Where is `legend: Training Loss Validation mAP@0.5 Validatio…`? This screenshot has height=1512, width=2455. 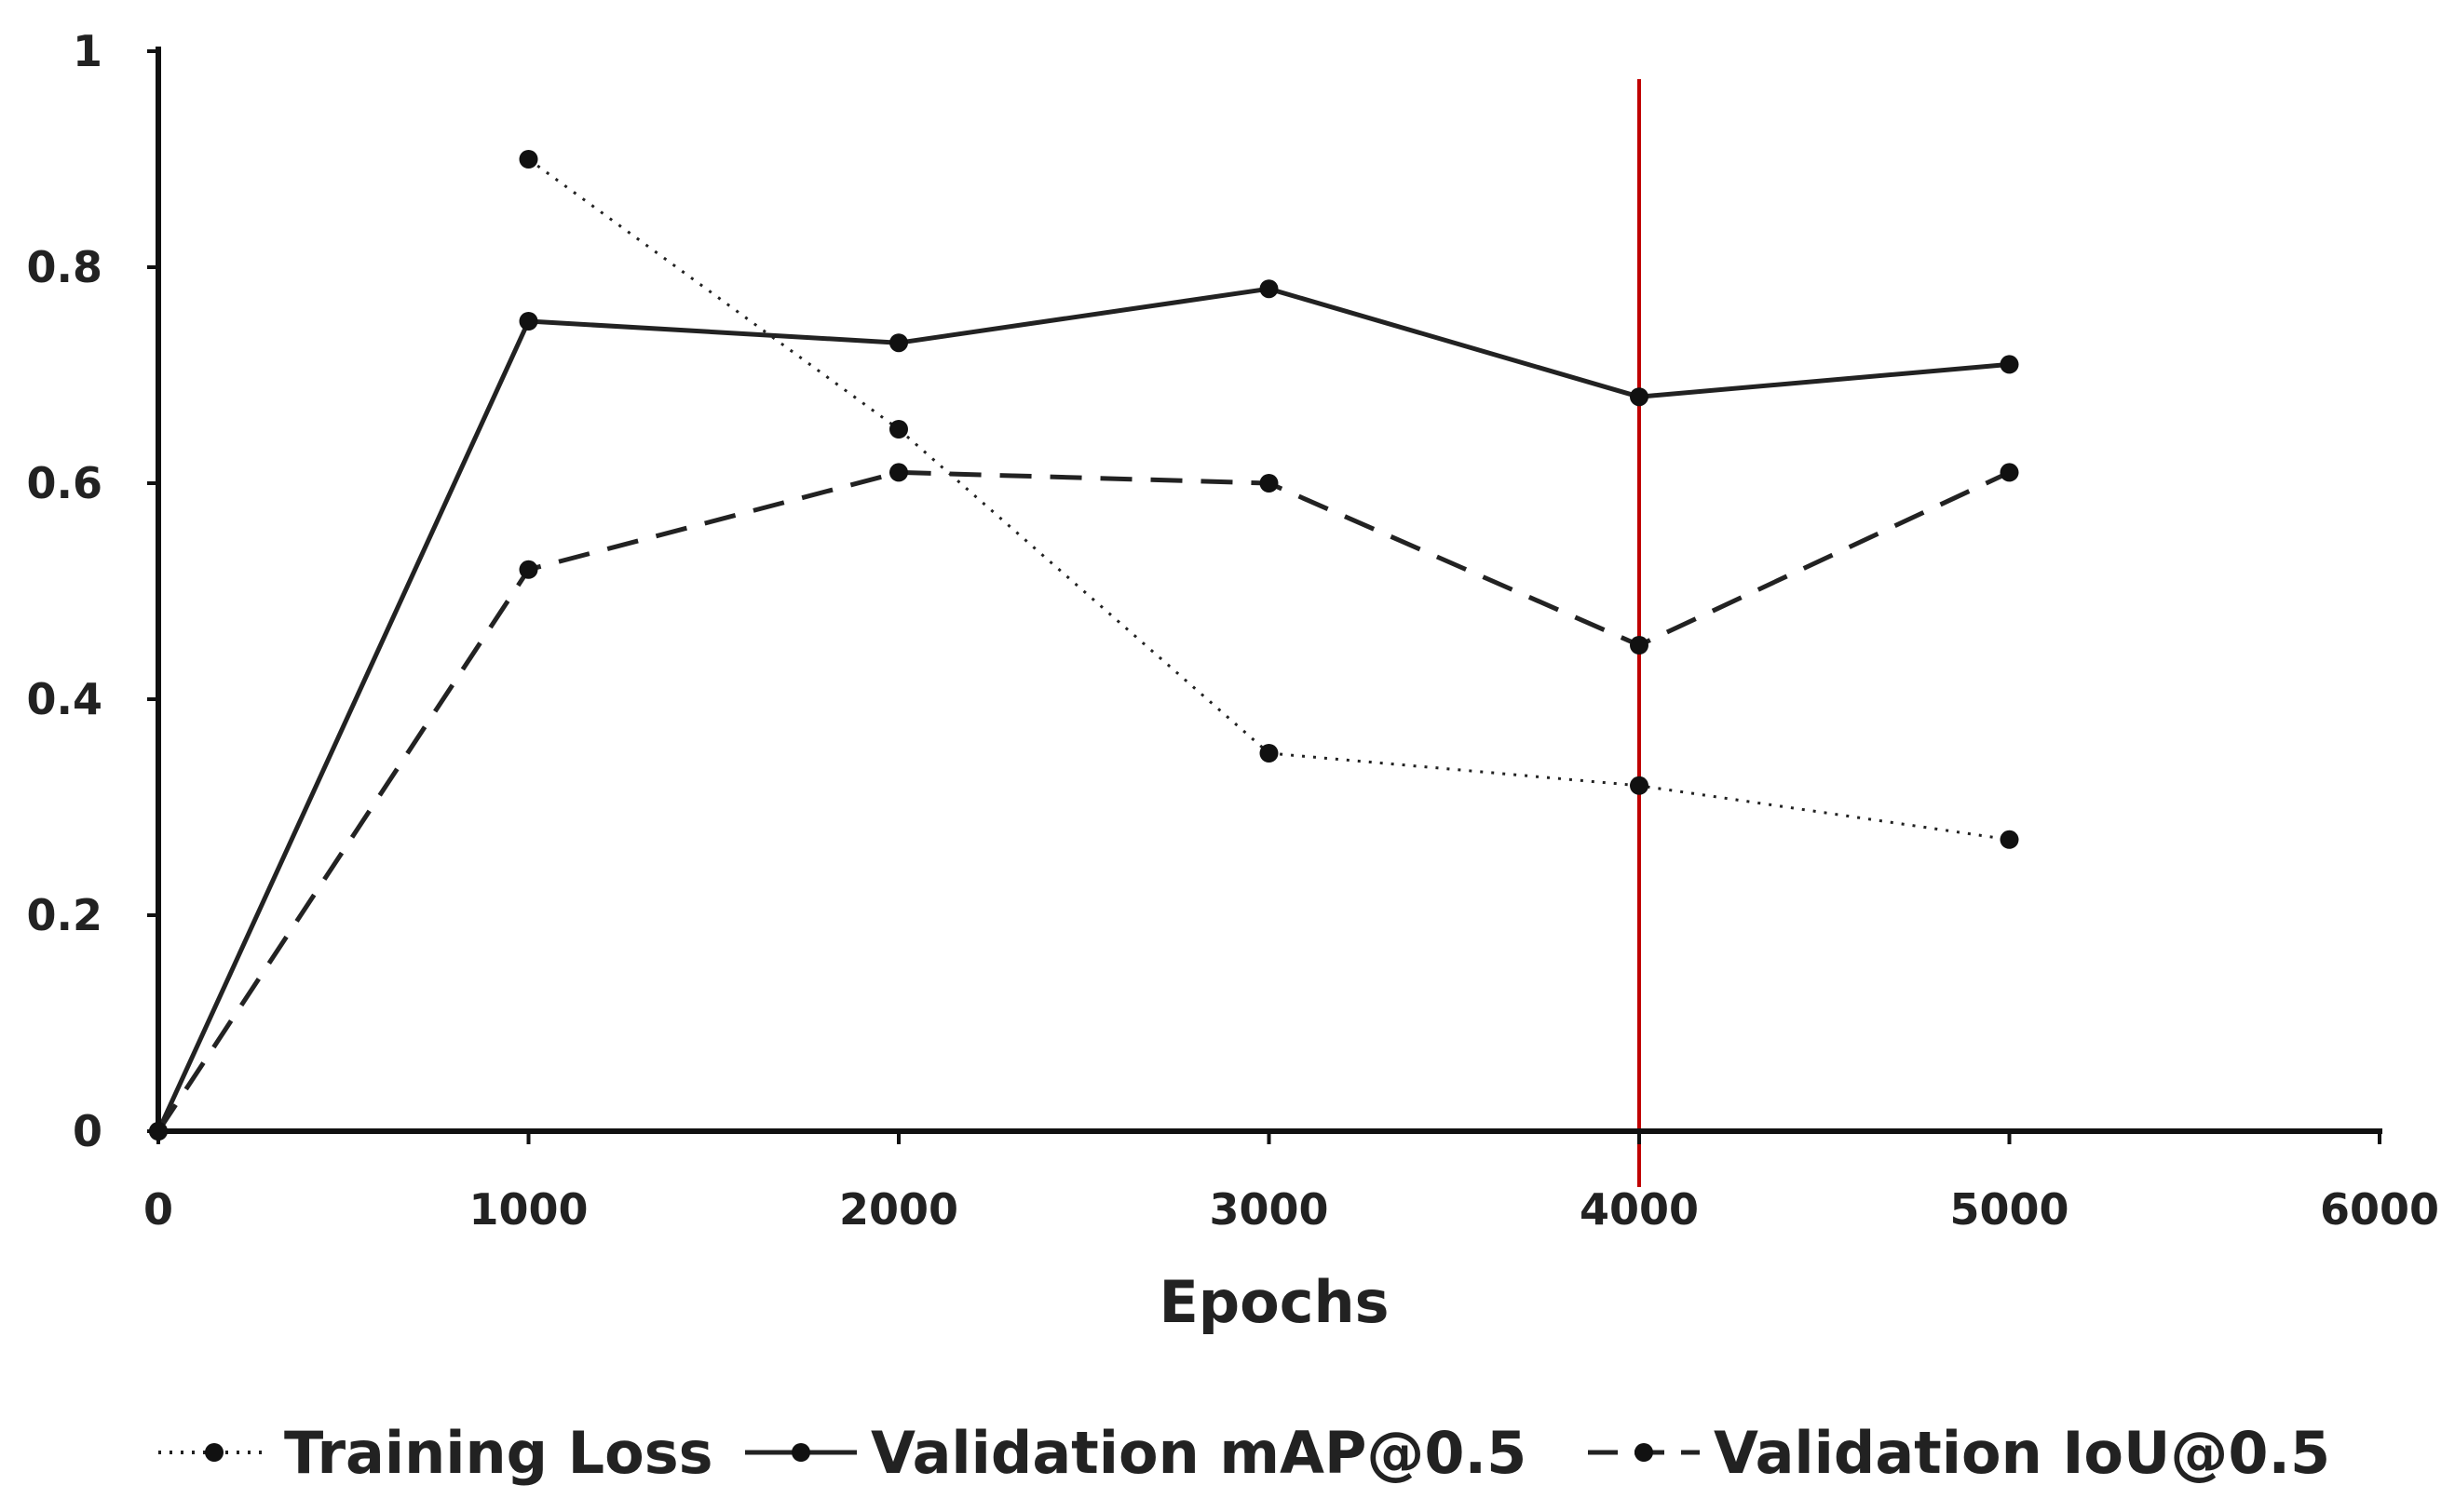 legend: Training Loss Validation mAP@0.5 Validatio… is located at coordinates (1244, 1453).